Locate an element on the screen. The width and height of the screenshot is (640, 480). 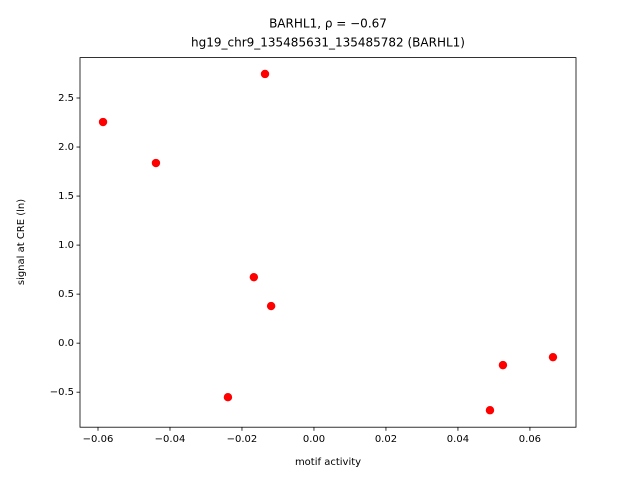
x-tick-label: 0.02 is located at coordinates (386, 439).